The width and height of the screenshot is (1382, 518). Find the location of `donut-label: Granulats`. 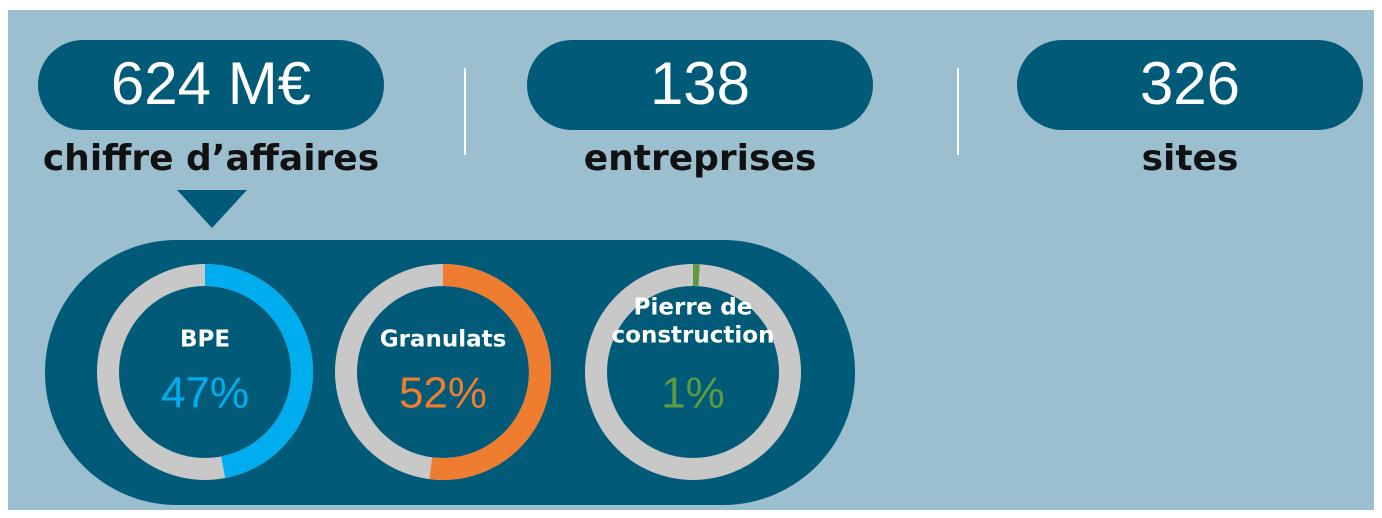

donut-label: Granulats is located at coordinates (443, 340).